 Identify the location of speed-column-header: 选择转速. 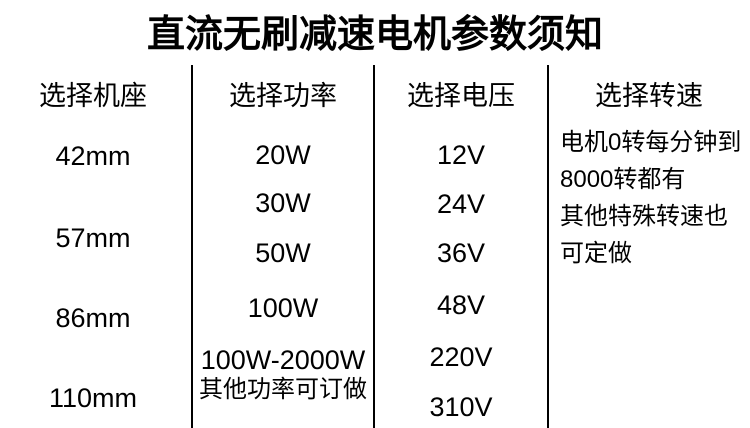
(649, 96).